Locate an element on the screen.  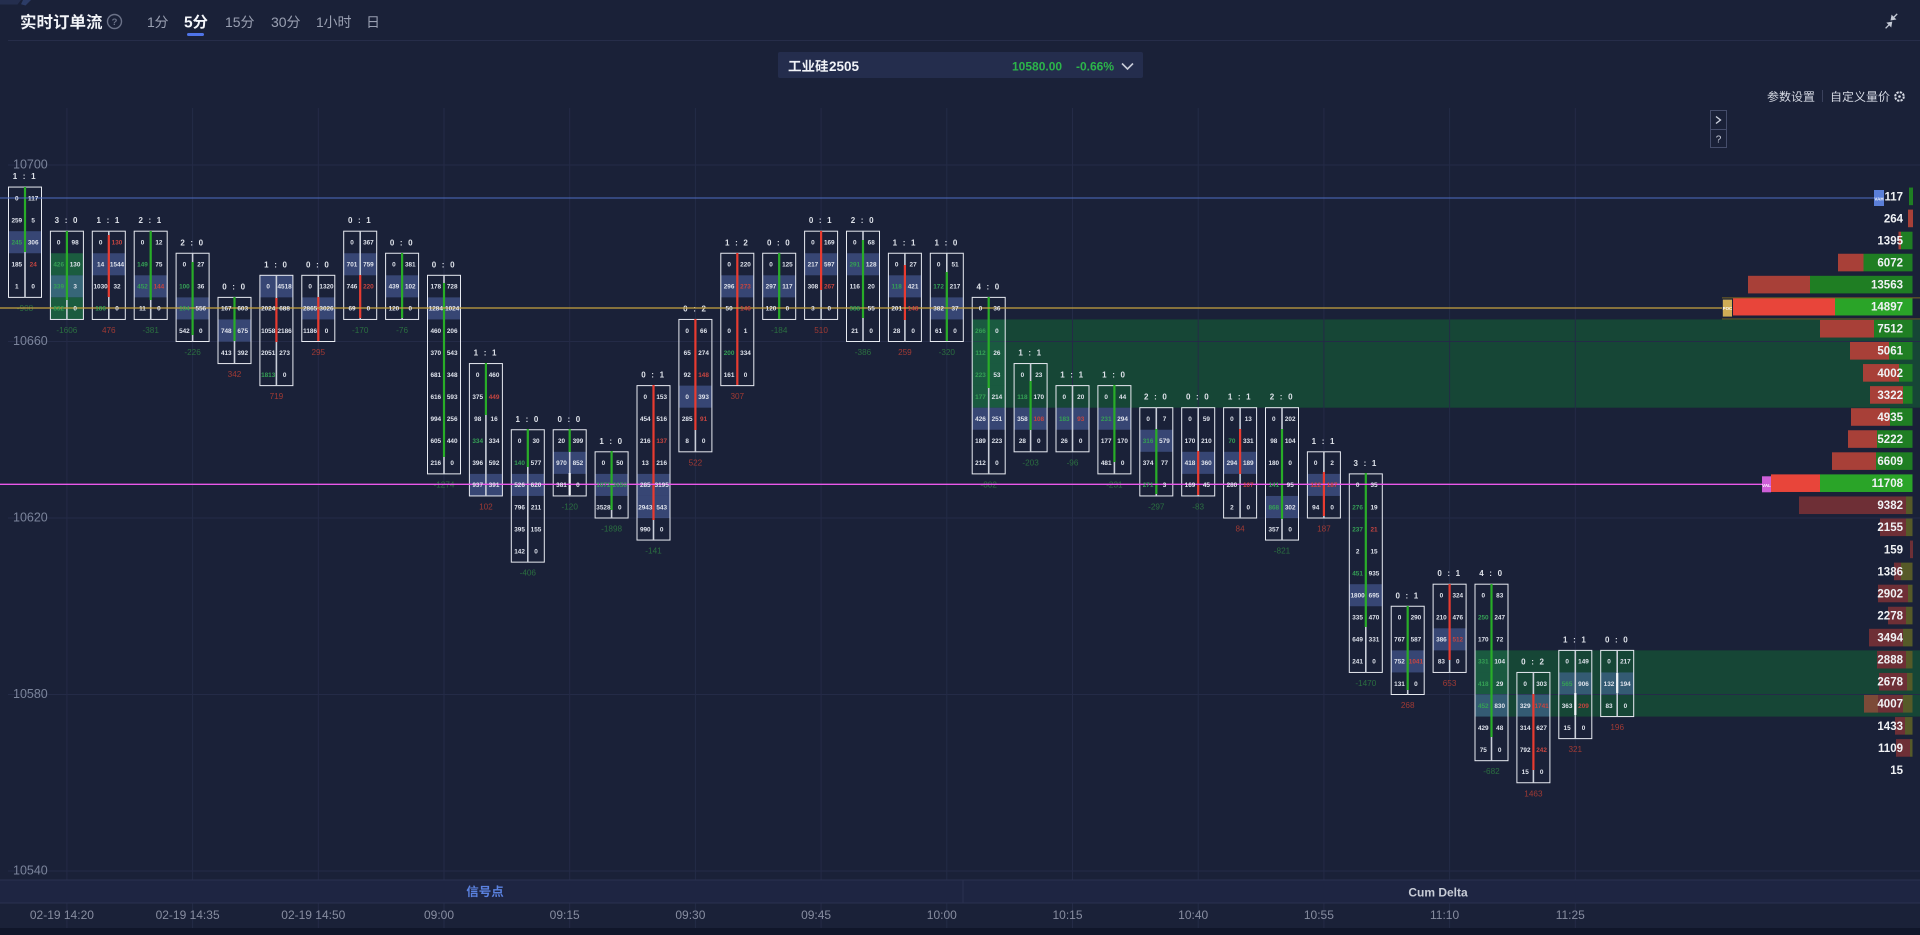
svg-text: 256 is located at coordinates (452, 419).